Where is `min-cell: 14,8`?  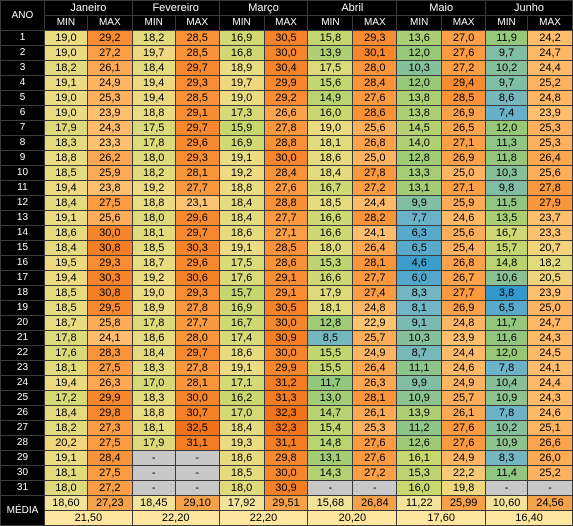
min-cell: 14,8 is located at coordinates (507, 263).